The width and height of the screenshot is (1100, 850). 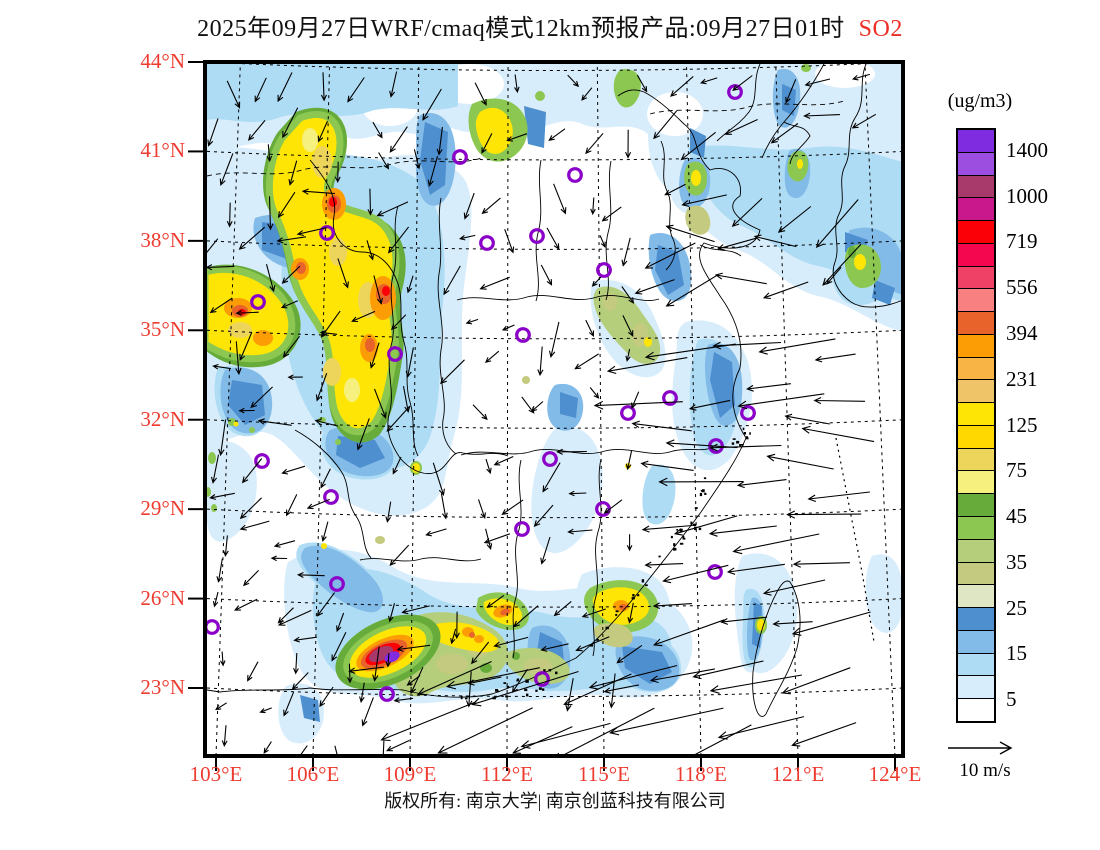 I want to click on title-text: 2025年09月27日WRF/cmaq模式12km预报产品:09月27日01时, so click(x=521, y=29).